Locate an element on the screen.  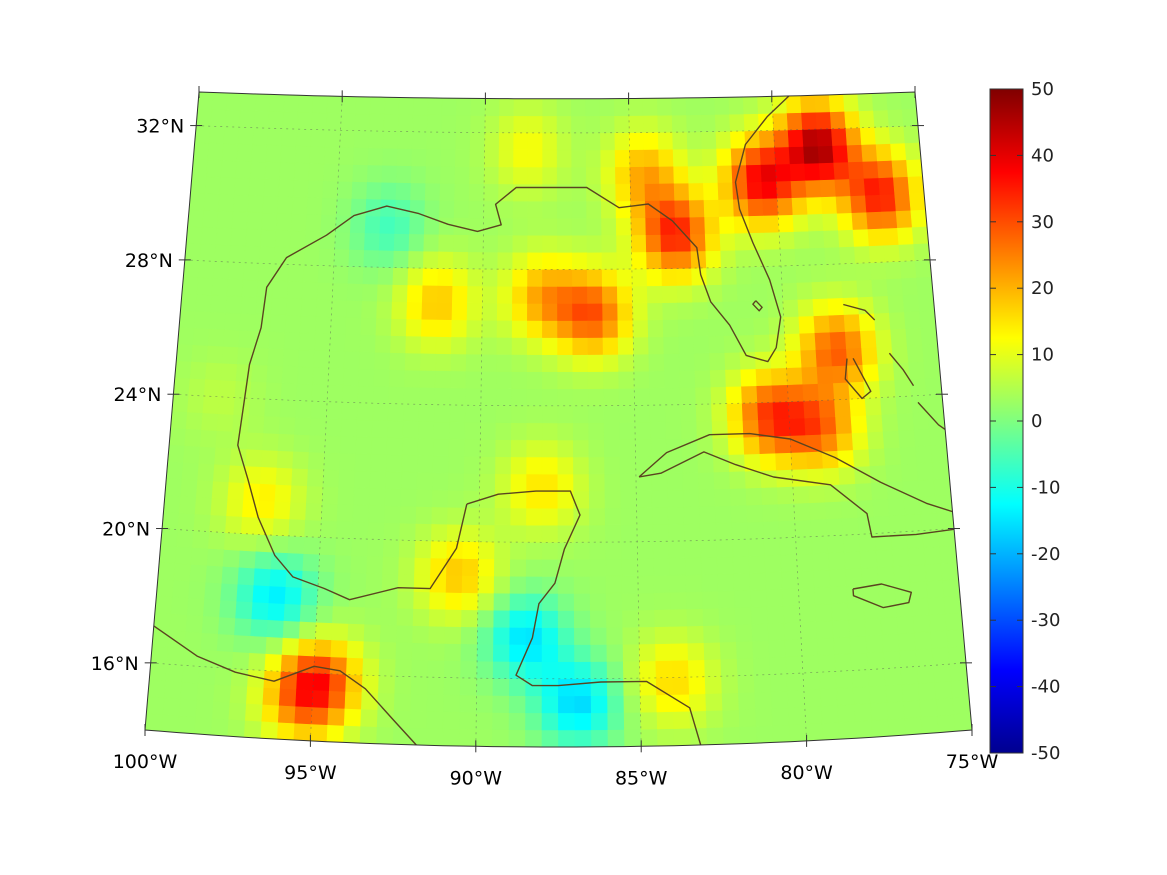
latitude-tick-label: 20°N is located at coordinates (126, 530).